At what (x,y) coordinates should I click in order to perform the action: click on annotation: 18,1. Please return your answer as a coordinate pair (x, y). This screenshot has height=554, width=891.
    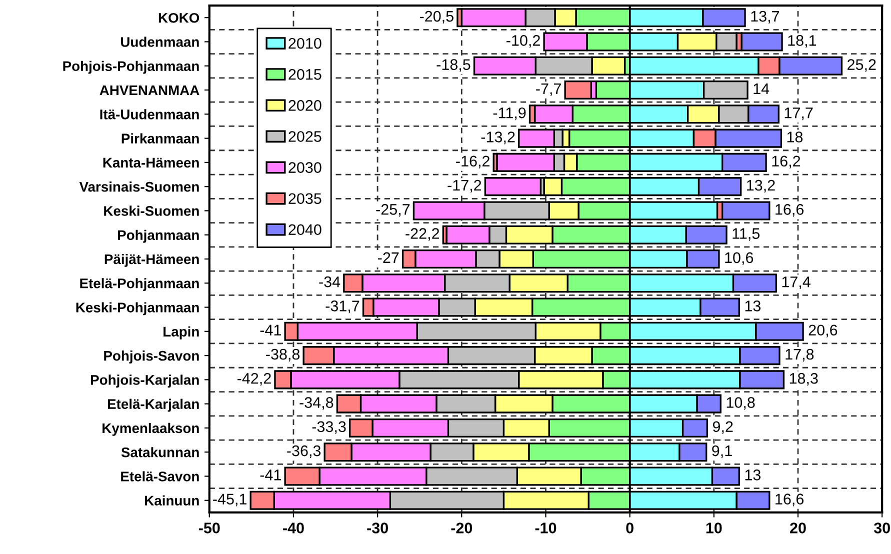
    Looking at the image, I should click on (802, 41).